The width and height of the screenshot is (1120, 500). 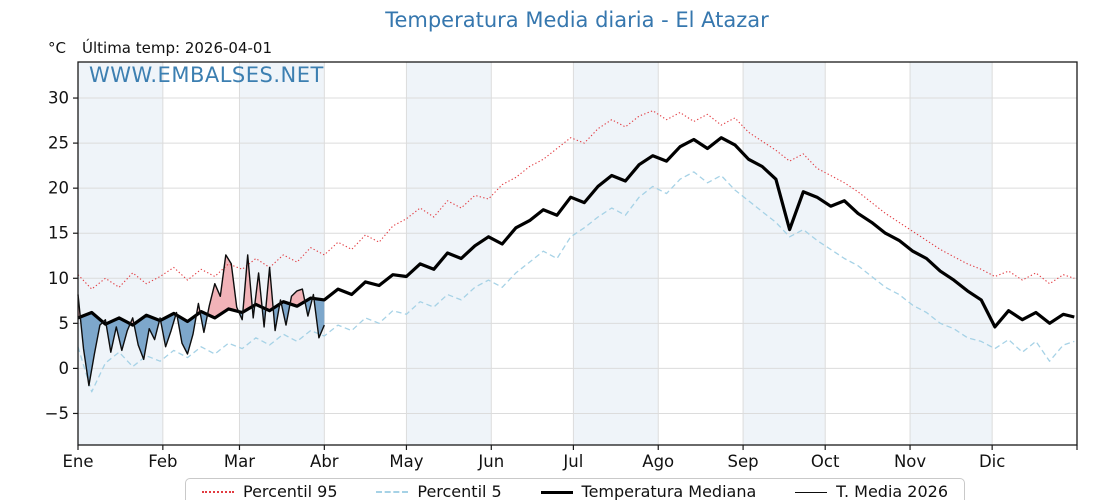 What do you see at coordinates (992, 461) in the screenshot?
I see `svg-text: Dic` at bounding box center [992, 461].